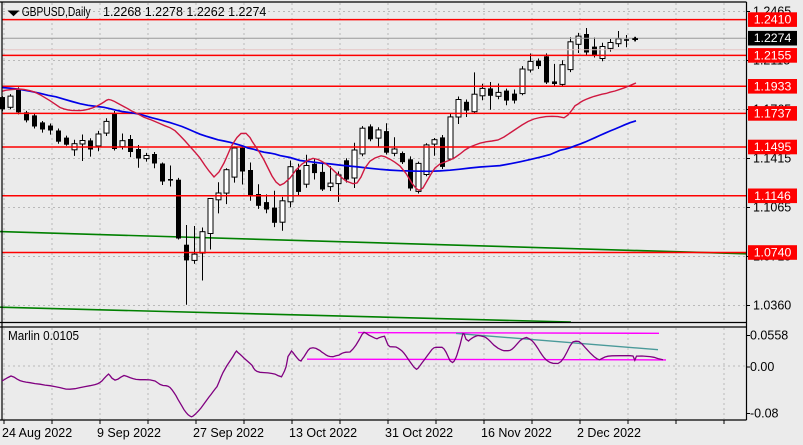 The height and width of the screenshot is (445, 803). Describe the element at coordinates (773, 20) in the screenshot. I see `svg-text: 1.2410` at that location.